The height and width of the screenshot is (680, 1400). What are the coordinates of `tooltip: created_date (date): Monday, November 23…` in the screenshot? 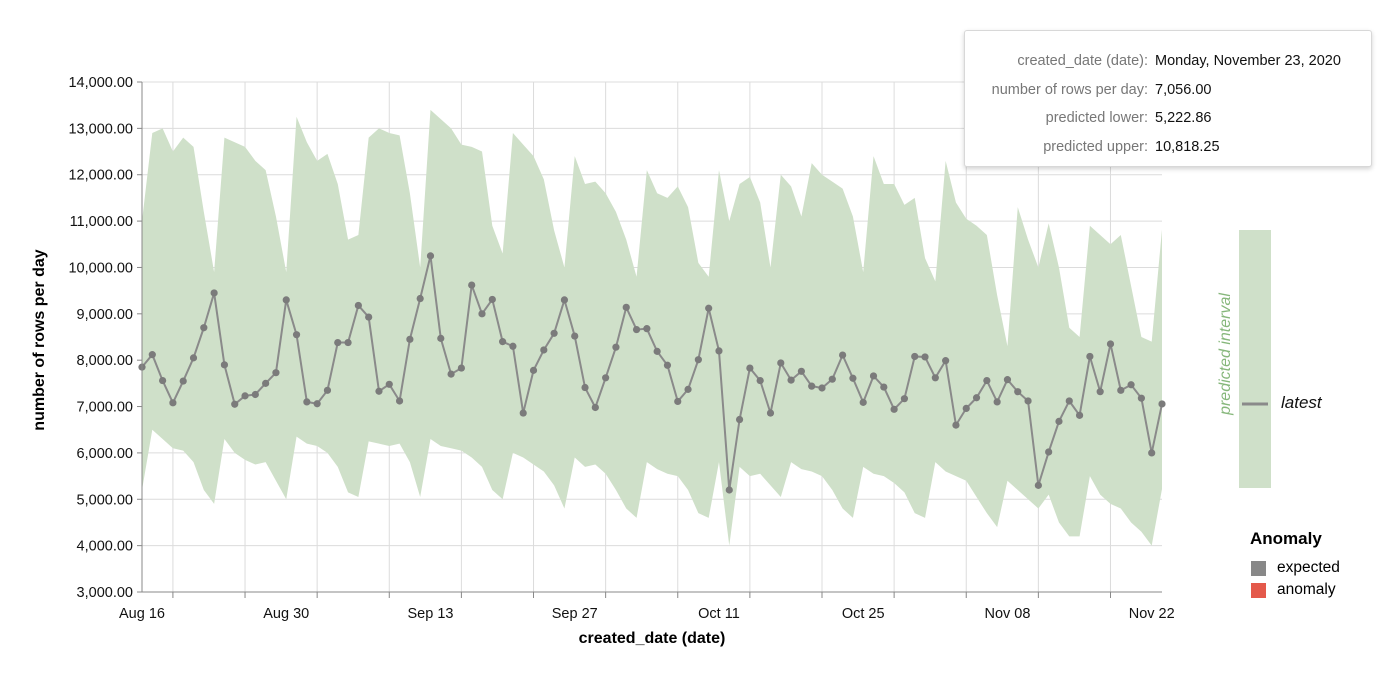 It's located at (1168, 98).